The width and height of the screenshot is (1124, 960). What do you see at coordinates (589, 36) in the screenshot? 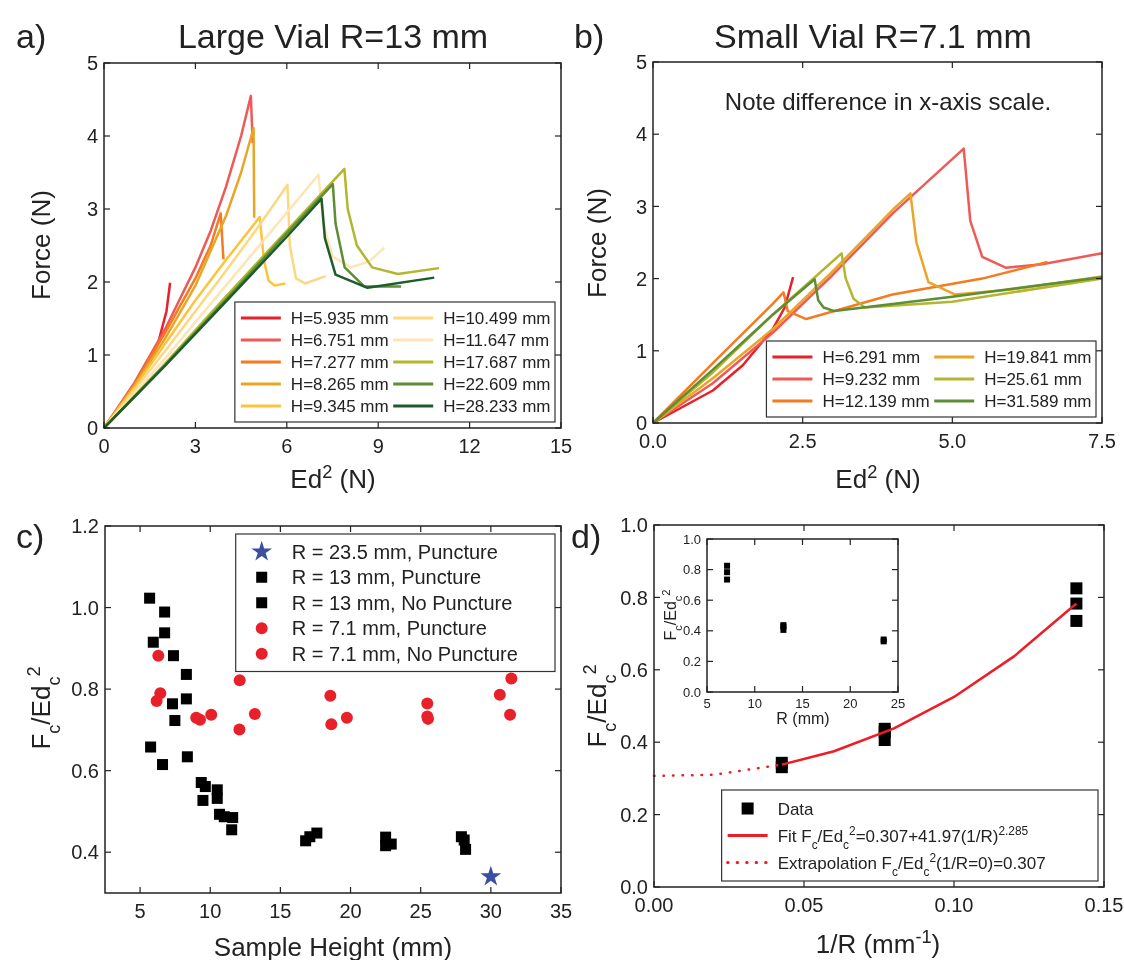
I see `text: b)` at bounding box center [589, 36].